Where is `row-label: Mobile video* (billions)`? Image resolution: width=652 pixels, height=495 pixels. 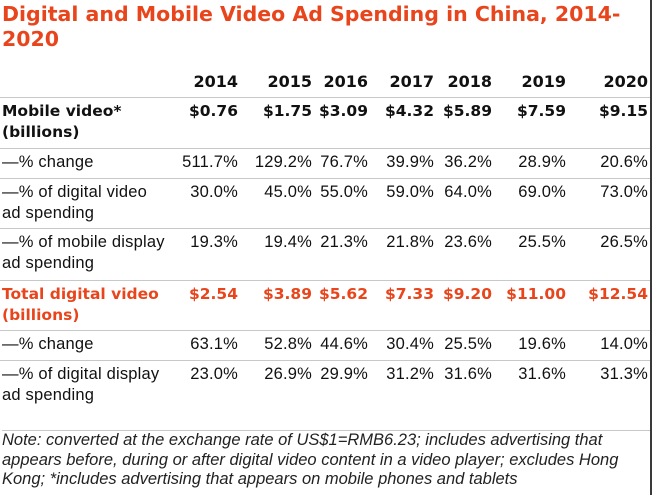 row-label: Mobile video* (billions) is located at coordinates (62, 121).